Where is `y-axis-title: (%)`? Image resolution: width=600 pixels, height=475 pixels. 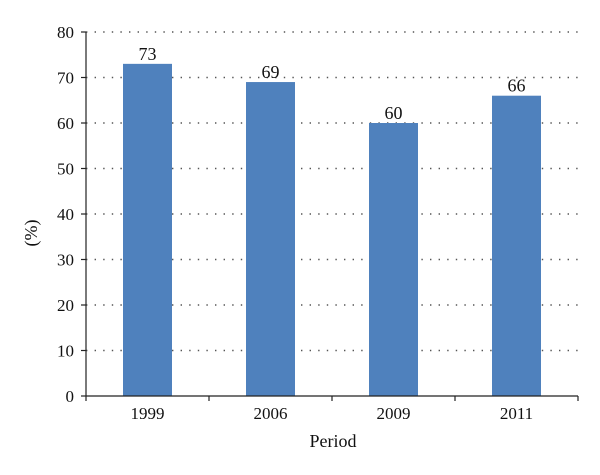 y-axis-title: (%) is located at coordinates (31, 233).